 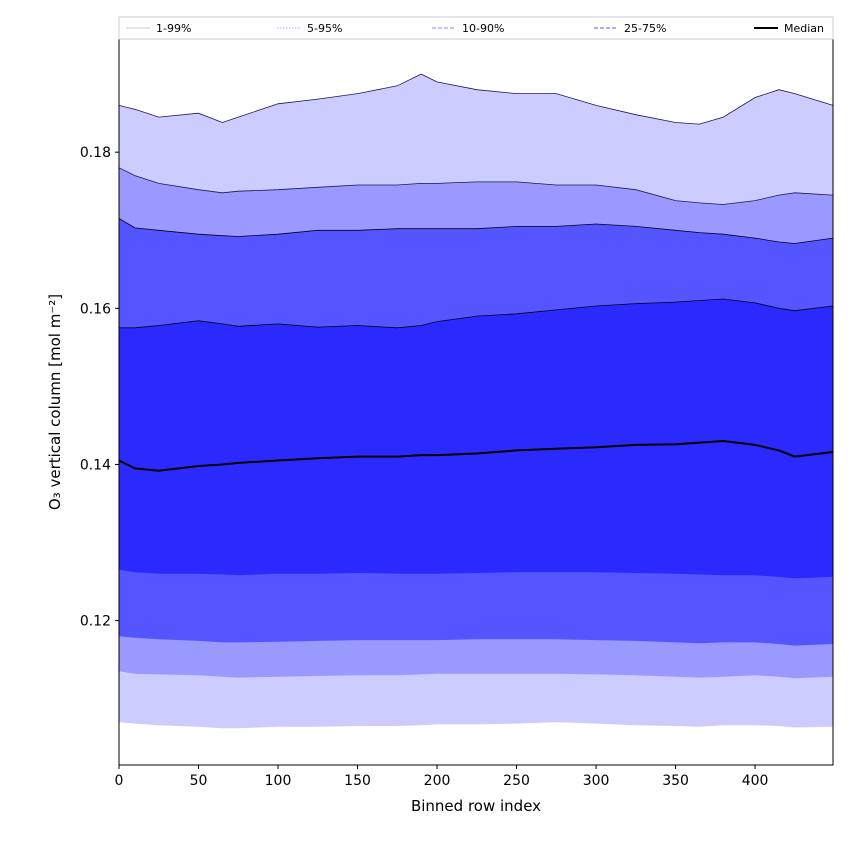 I want to click on y-tick-label: 0.18, so click(x=95, y=153).